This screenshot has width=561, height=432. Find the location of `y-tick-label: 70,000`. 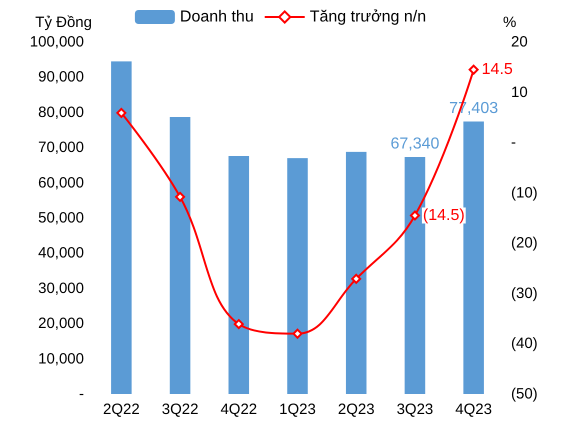

y-tick-label: 70,000 is located at coordinates (61, 147).